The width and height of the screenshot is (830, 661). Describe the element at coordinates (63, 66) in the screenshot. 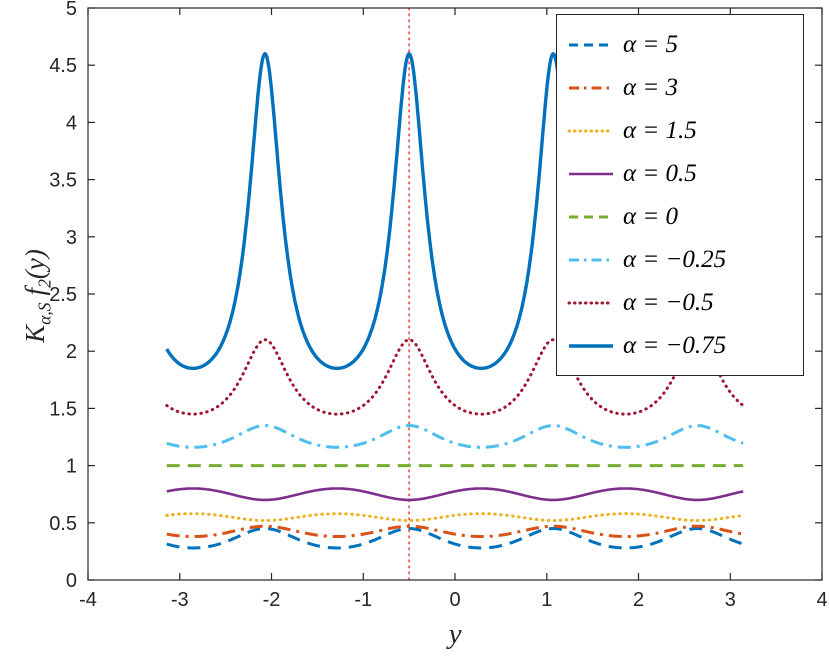

I see `y-tick-label: 4.5` at that location.